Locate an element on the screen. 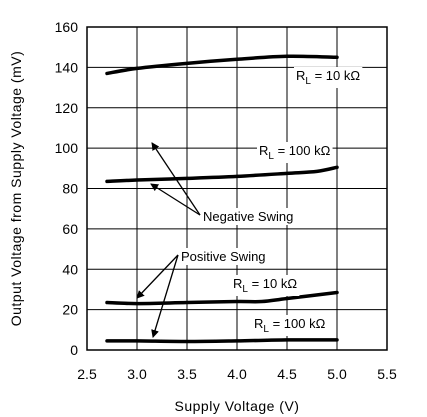 The width and height of the screenshot is (427, 417). x-tick-label: 4.5 is located at coordinates (287, 374).